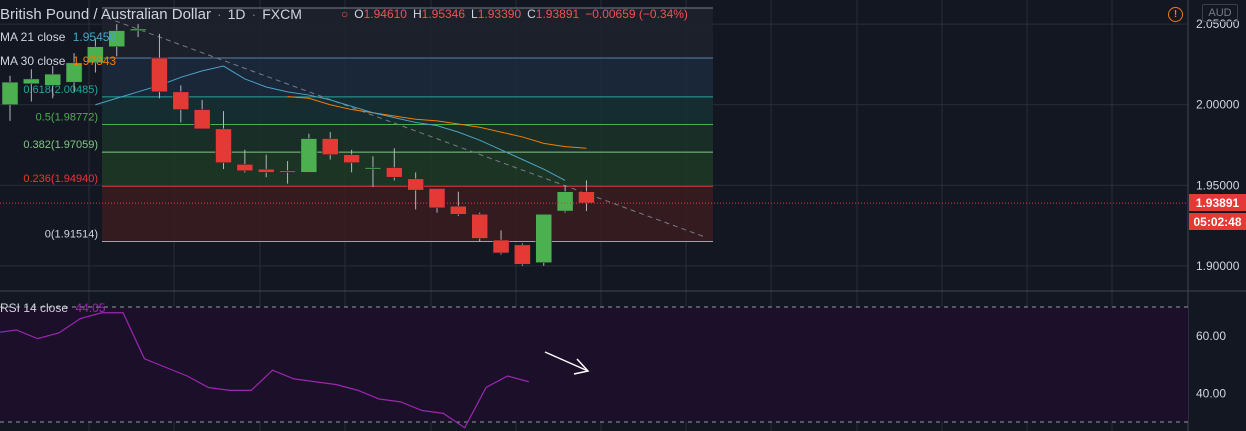 Image resolution: width=1246 pixels, height=431 pixels. Describe the element at coordinates (474, 14) in the screenshot. I see `low-label: L` at that location.